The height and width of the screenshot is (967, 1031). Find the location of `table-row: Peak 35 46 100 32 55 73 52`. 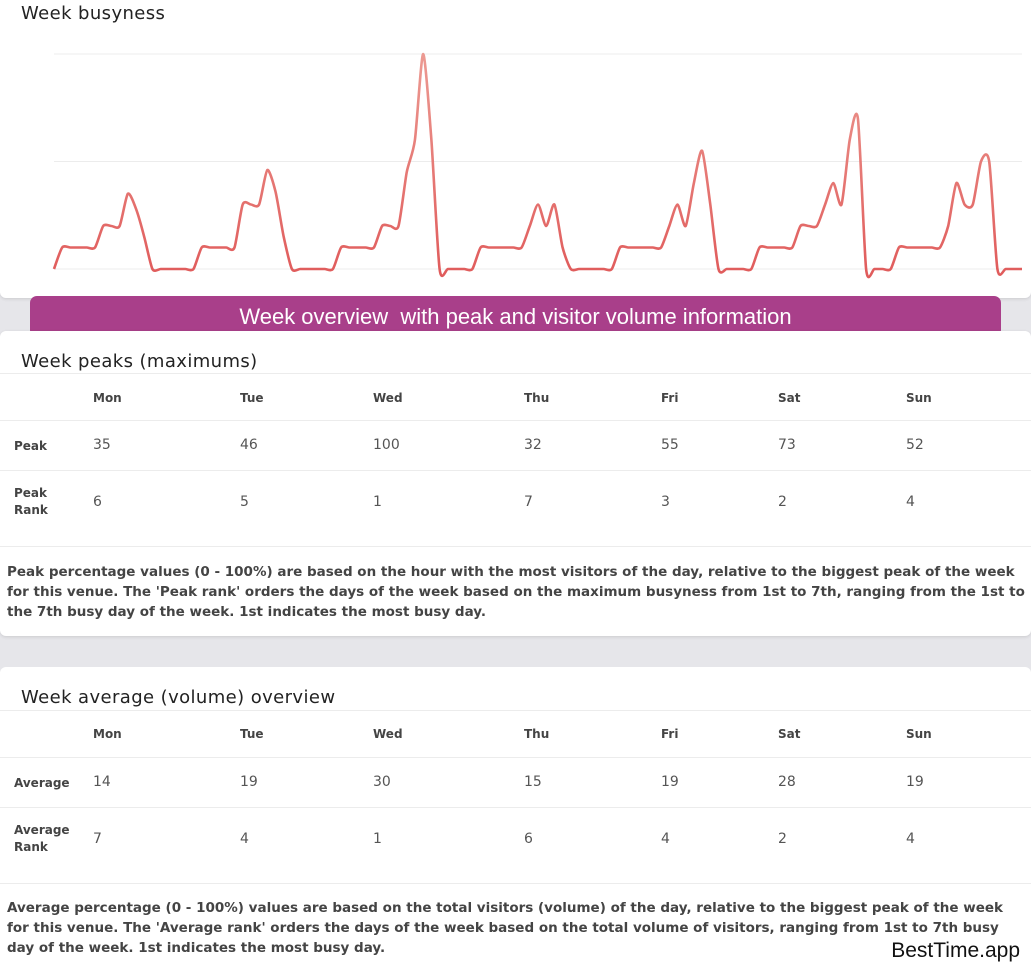

table-row: Peak 35 46 100 32 55 73 52 is located at coordinates (515, 445).